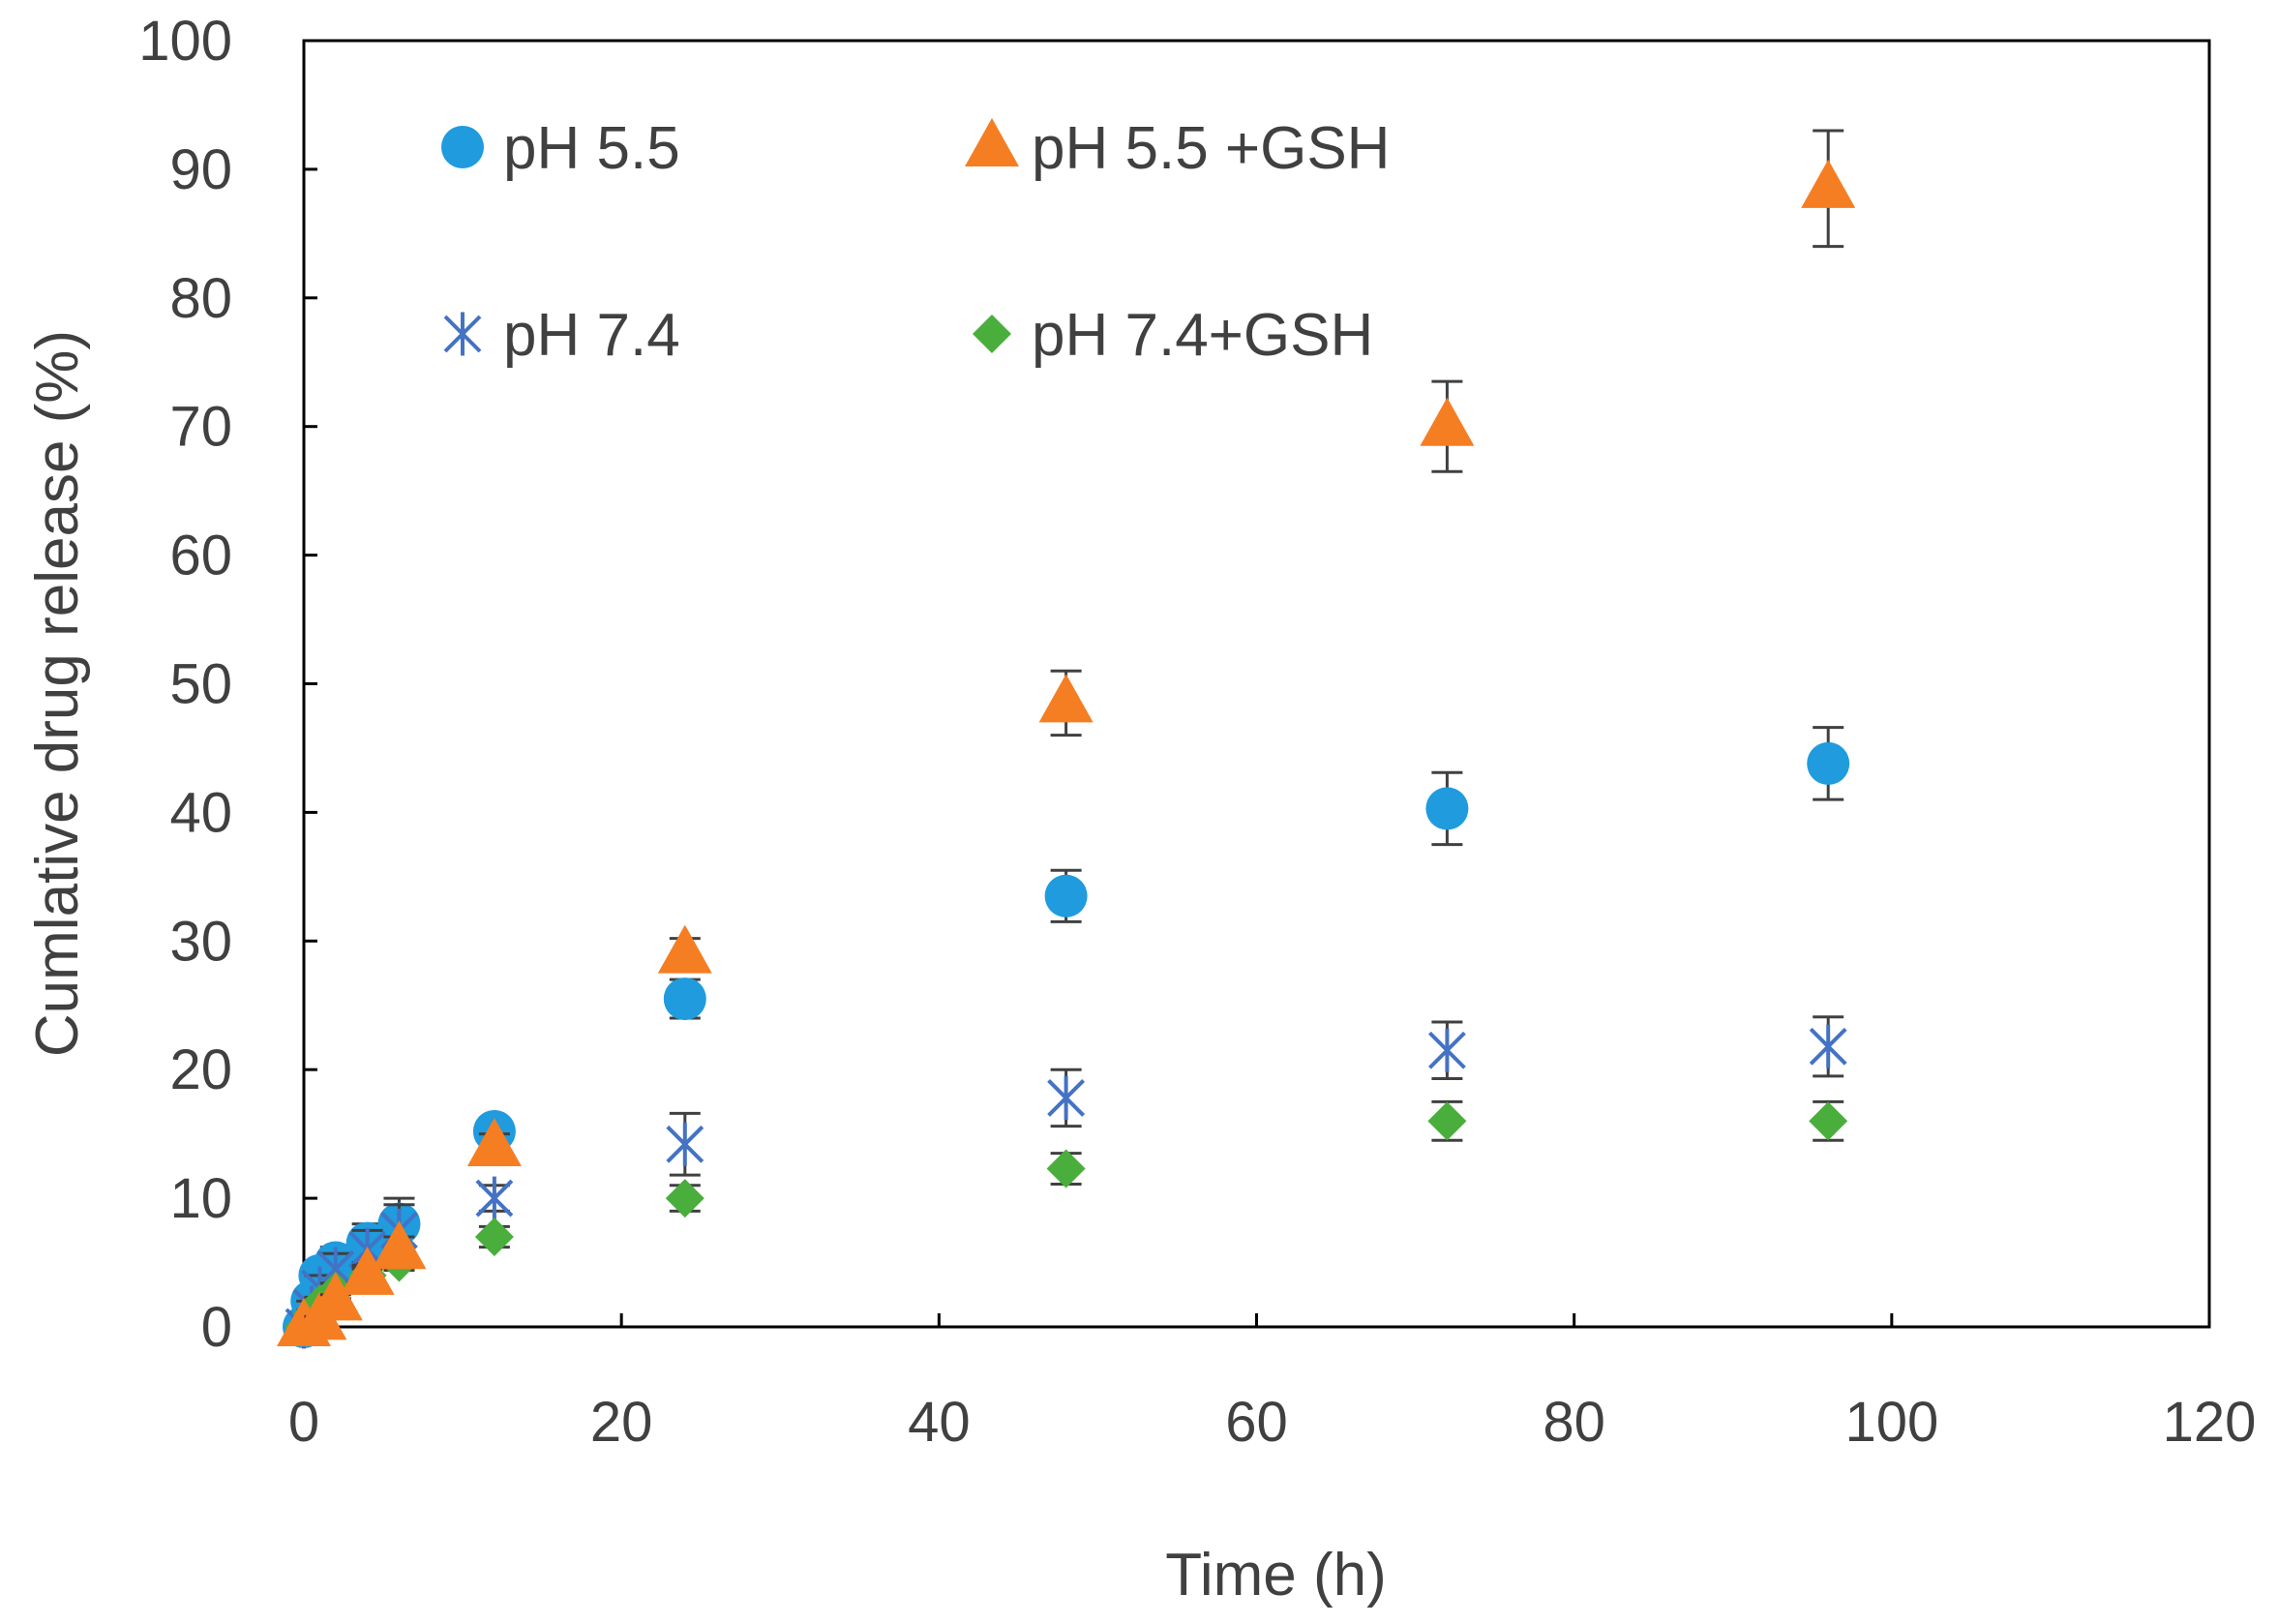 Image resolution: width=2278 pixels, height=1624 pixels. What do you see at coordinates (200, 685) in the screenshot?
I see `y-tick-label: 50` at bounding box center [200, 685].